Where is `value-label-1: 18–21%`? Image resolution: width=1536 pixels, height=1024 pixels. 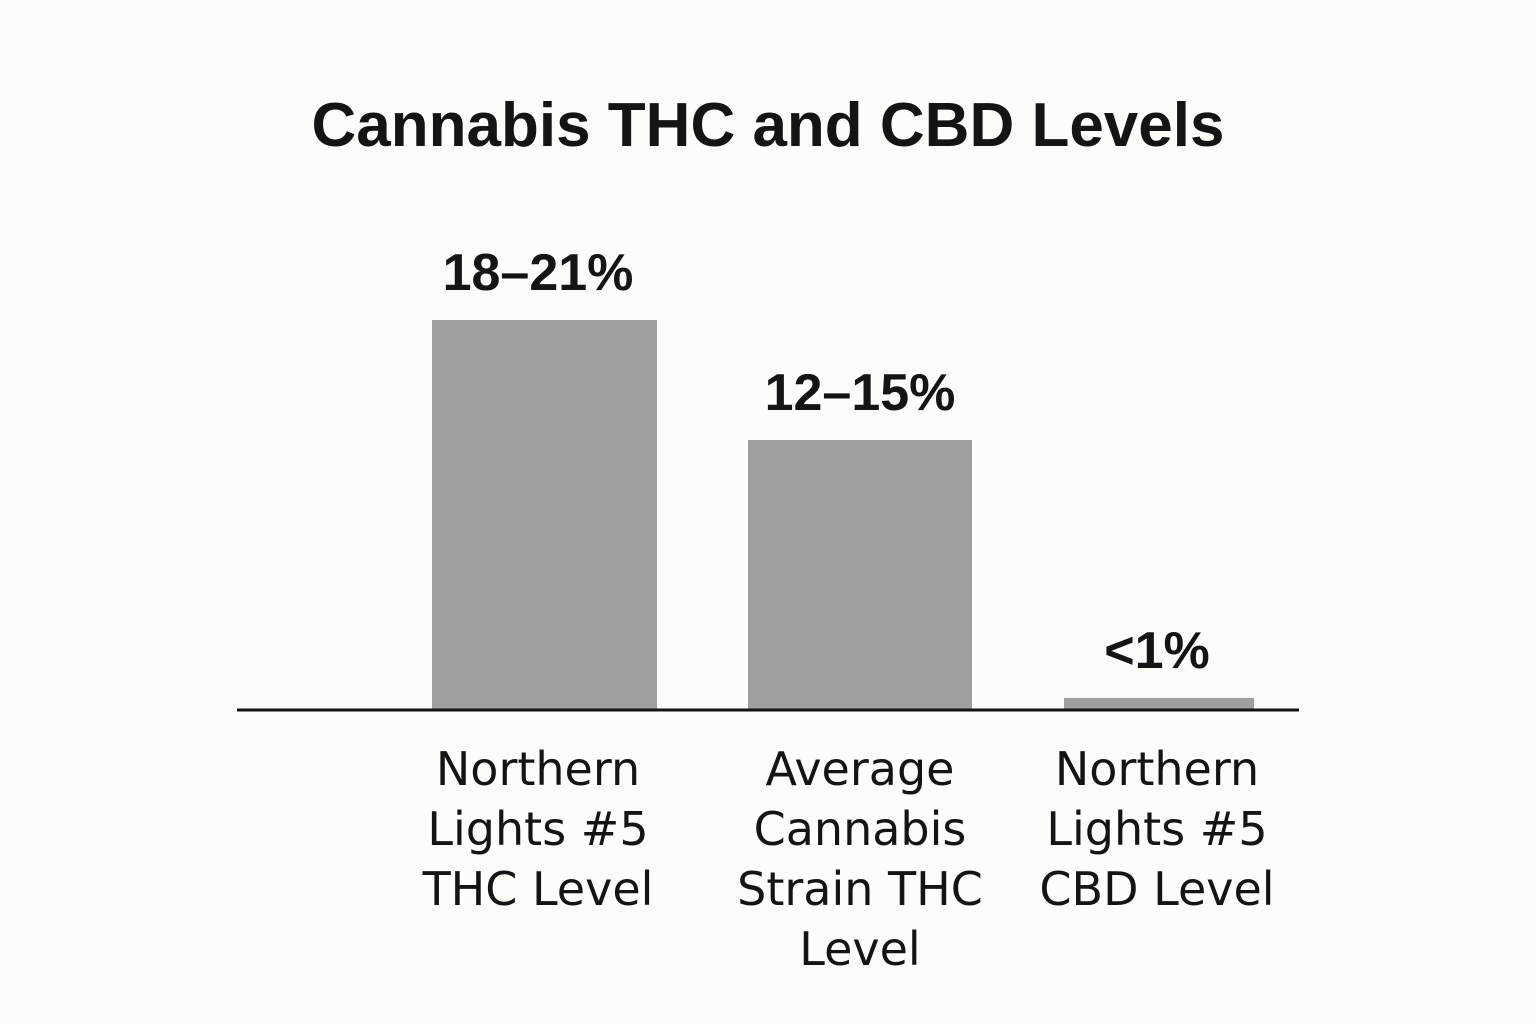 value-label-1: 18–21% is located at coordinates (538, 273).